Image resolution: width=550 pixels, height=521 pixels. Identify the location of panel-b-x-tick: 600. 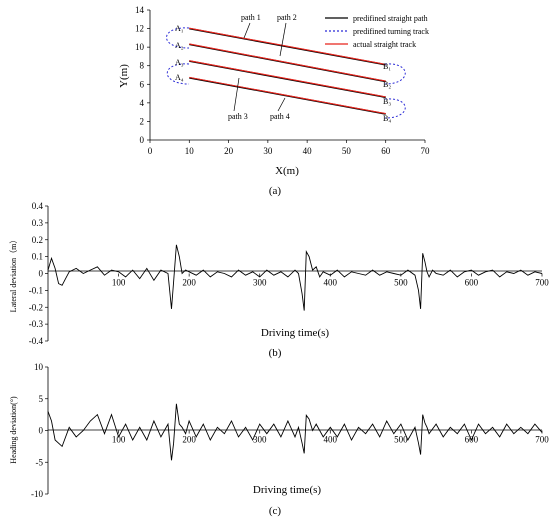
(472, 283).